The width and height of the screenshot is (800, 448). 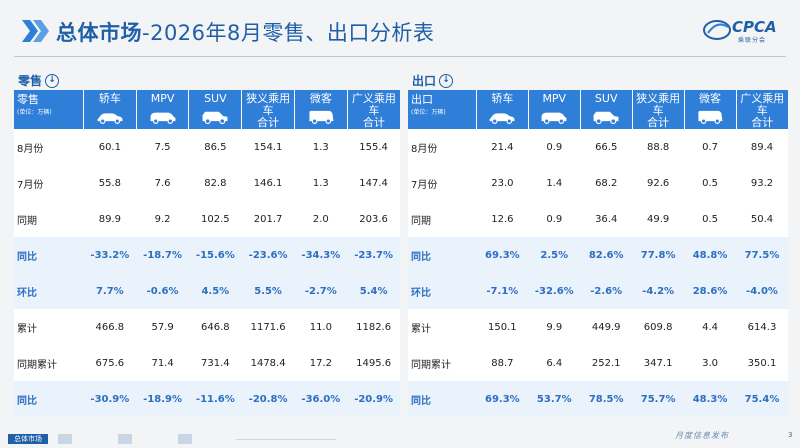 I want to click on table-cell: 75.4%, so click(x=762, y=399).